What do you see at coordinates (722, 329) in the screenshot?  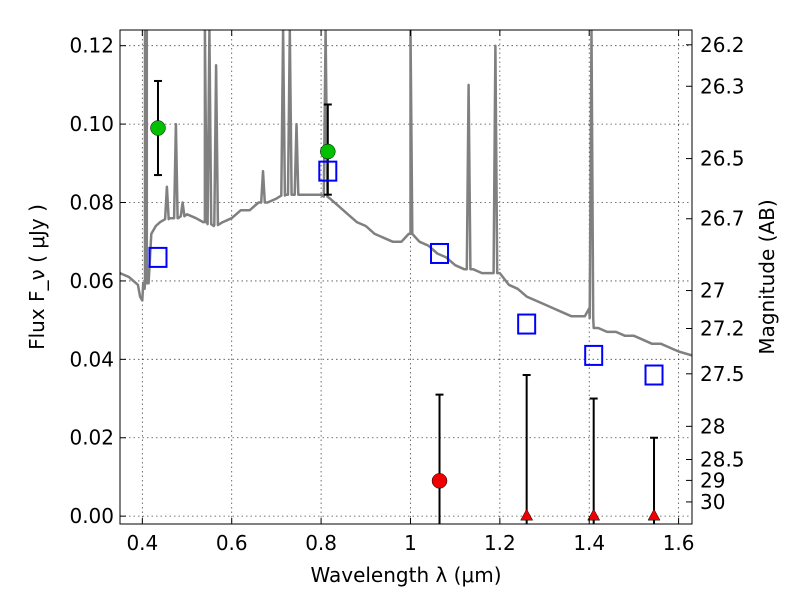 I see `y2-tick-label: 27.2` at bounding box center [722, 329].